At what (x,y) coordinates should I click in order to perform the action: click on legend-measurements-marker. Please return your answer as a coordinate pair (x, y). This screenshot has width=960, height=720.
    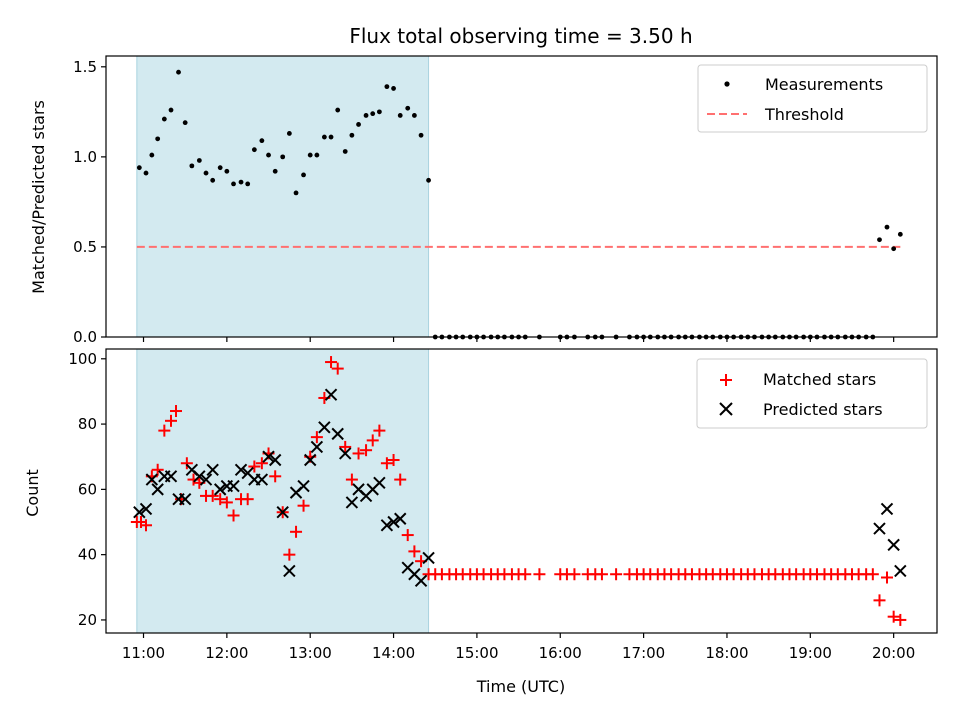
    Looking at the image, I should click on (727, 84).